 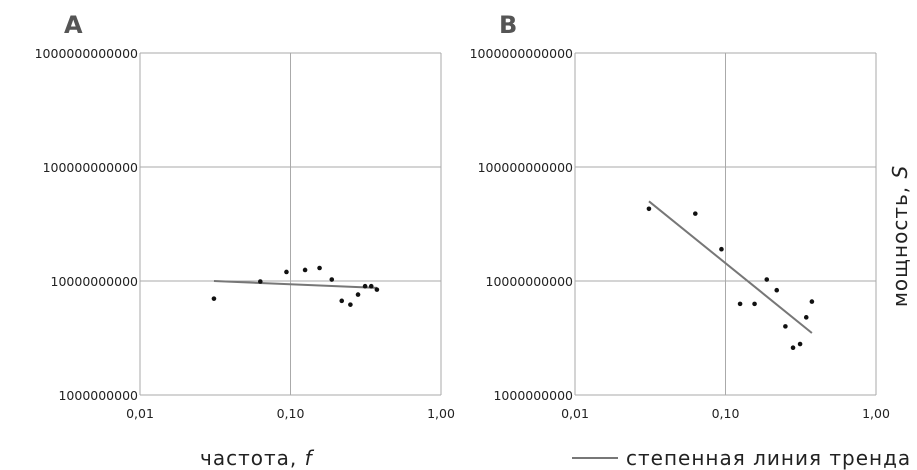 What do you see at coordinates (310, 458) in the screenshot?
I see `x-axis-title-symbol: f` at bounding box center [310, 458].